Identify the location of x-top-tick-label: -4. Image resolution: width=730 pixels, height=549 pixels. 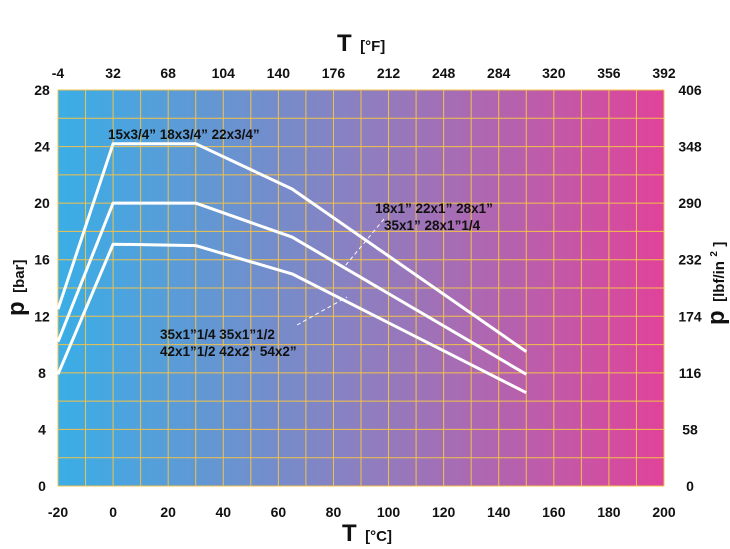
(58, 73).